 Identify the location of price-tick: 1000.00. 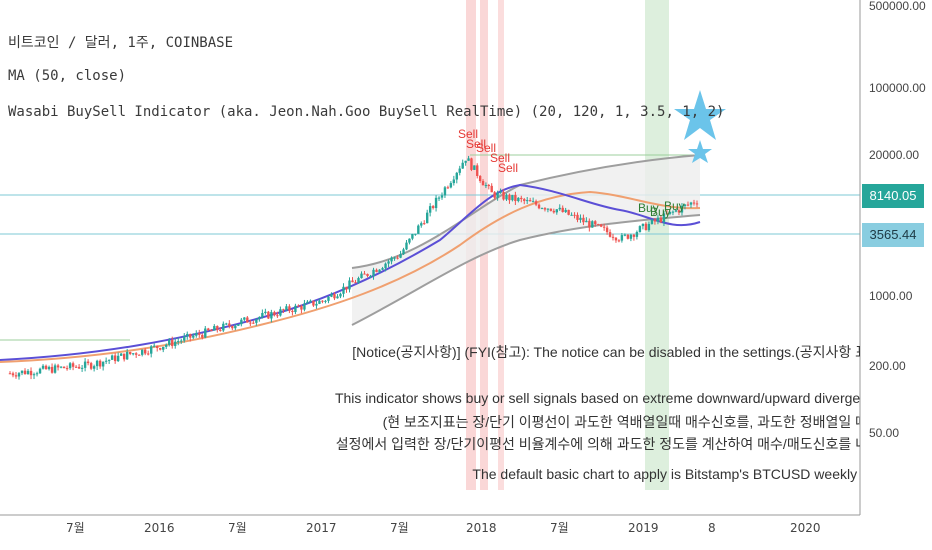
(891, 296).